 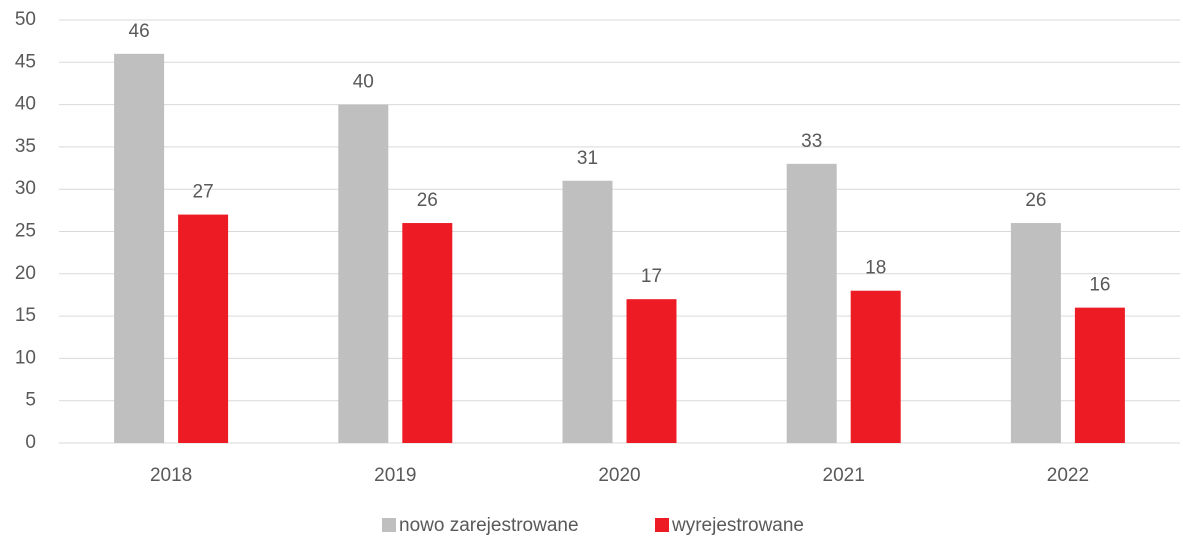 I want to click on x-tick-label: 2020, so click(x=619, y=475).